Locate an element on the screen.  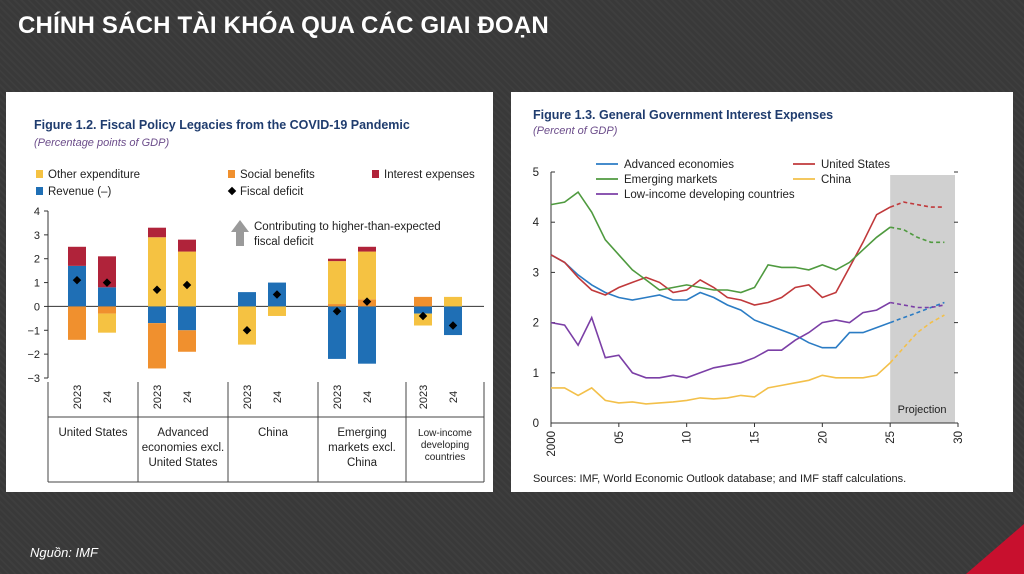
legend-label: Interest expenses is located at coordinates (429, 175).